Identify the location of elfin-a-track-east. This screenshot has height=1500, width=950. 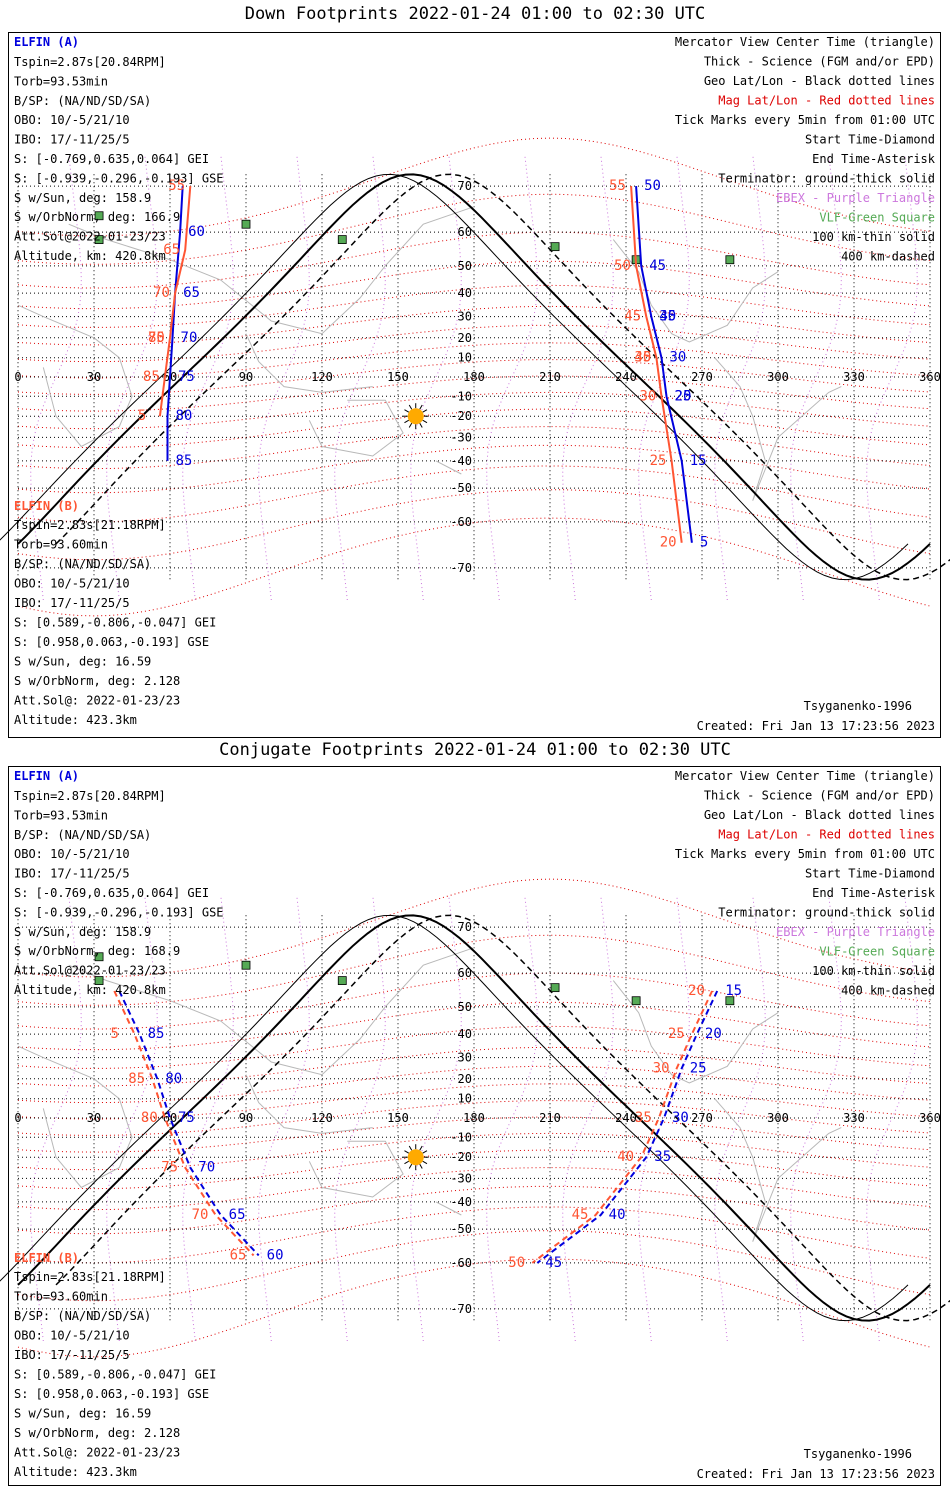
(627, 1127).